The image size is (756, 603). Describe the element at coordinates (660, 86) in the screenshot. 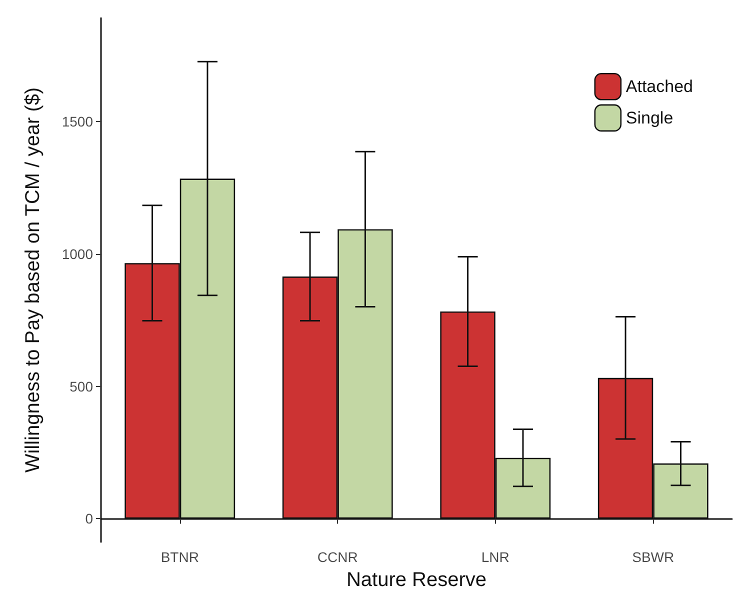

I see `legend-label: Attached` at that location.